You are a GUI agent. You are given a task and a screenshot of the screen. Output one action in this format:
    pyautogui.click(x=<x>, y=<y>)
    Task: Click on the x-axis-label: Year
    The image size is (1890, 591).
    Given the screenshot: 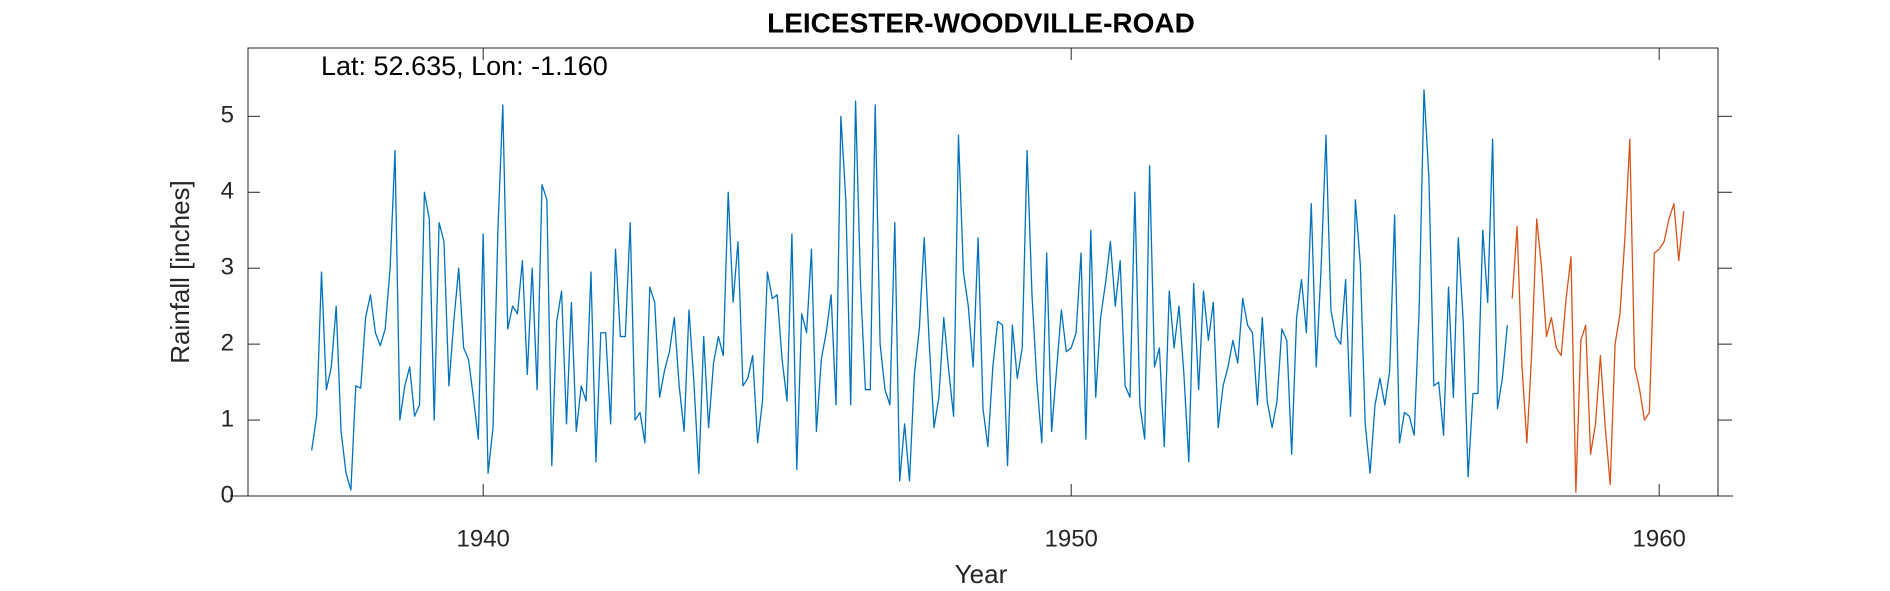 What is the action you would take?
    pyautogui.click(x=981, y=574)
    